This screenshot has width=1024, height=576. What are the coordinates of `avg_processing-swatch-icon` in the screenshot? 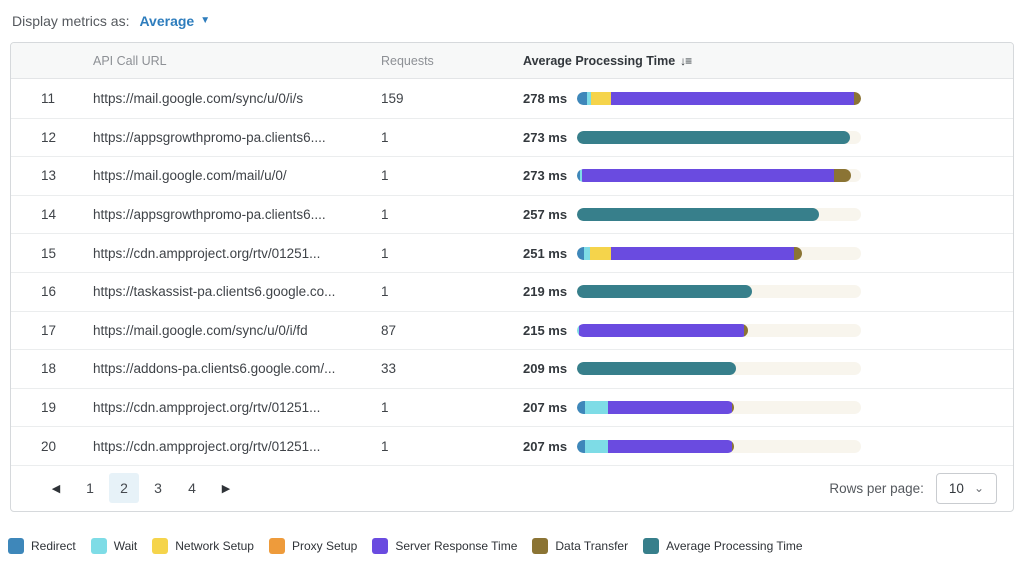 It's located at (651, 545).